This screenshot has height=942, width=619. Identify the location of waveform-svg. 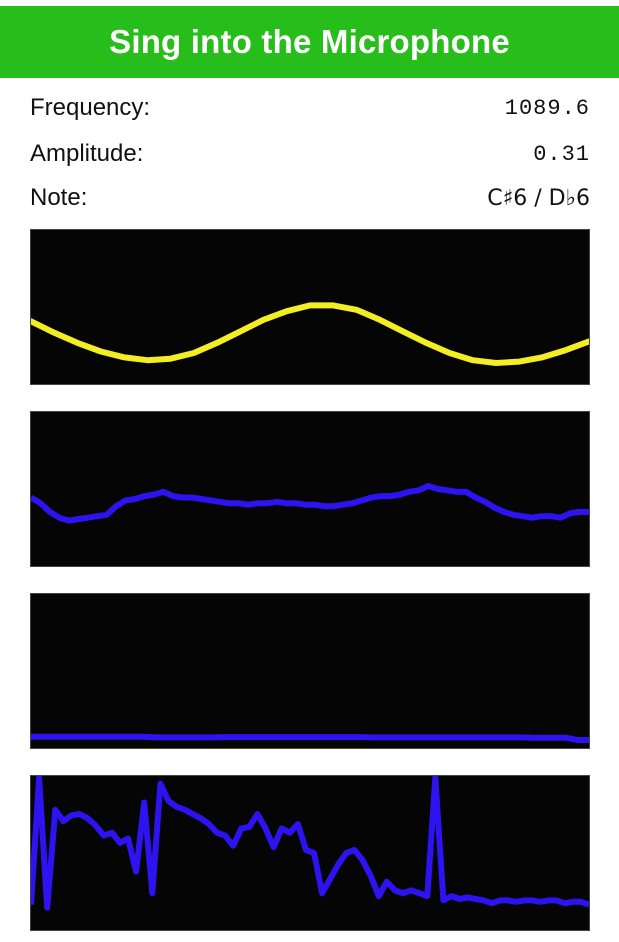
(310, 334).